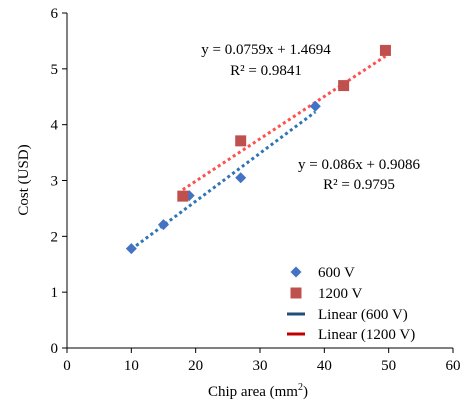 The height and width of the screenshot is (403, 465). I want to click on r-squared-1200v: R² = 0.9841, so click(266, 71).